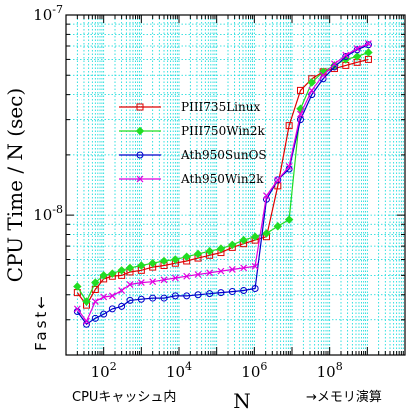 This screenshot has width=414, height=419. Describe the element at coordinates (41, 322) in the screenshot. I see `annotation-fast: Fast←` at that location.